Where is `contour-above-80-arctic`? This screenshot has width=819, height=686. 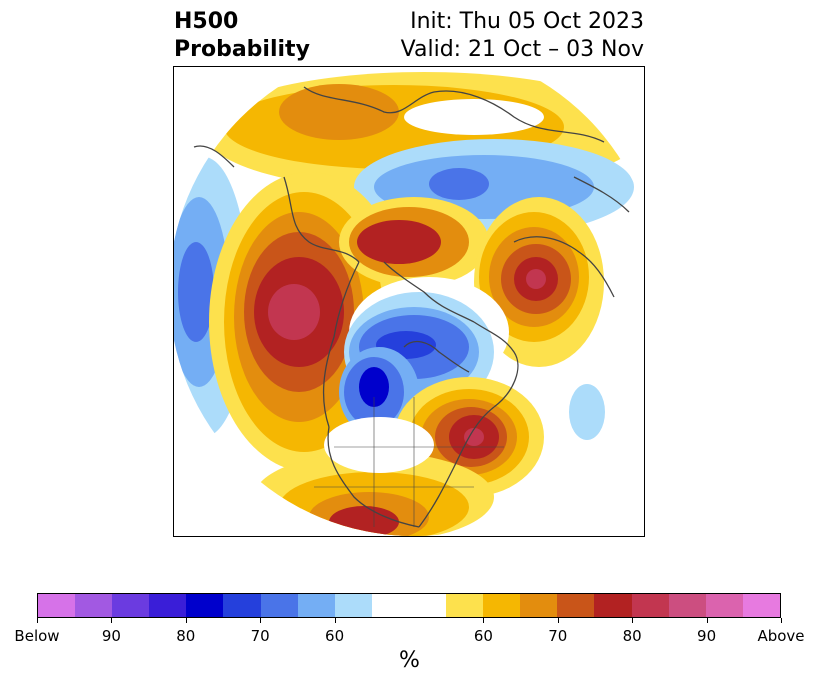
contour-above-80-arctic is located at coordinates (399, 242).